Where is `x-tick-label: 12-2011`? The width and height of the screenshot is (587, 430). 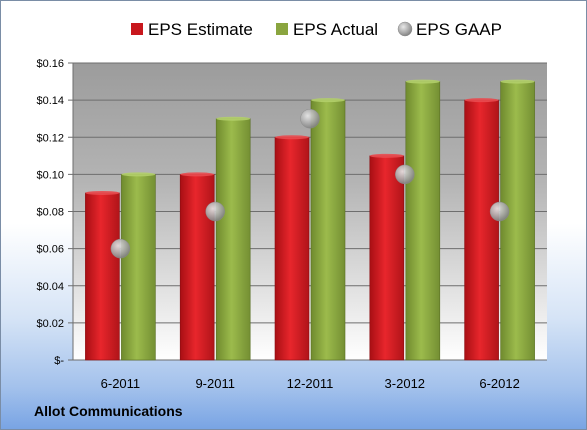
x-tick-label: 12-2011 is located at coordinates (310, 383).